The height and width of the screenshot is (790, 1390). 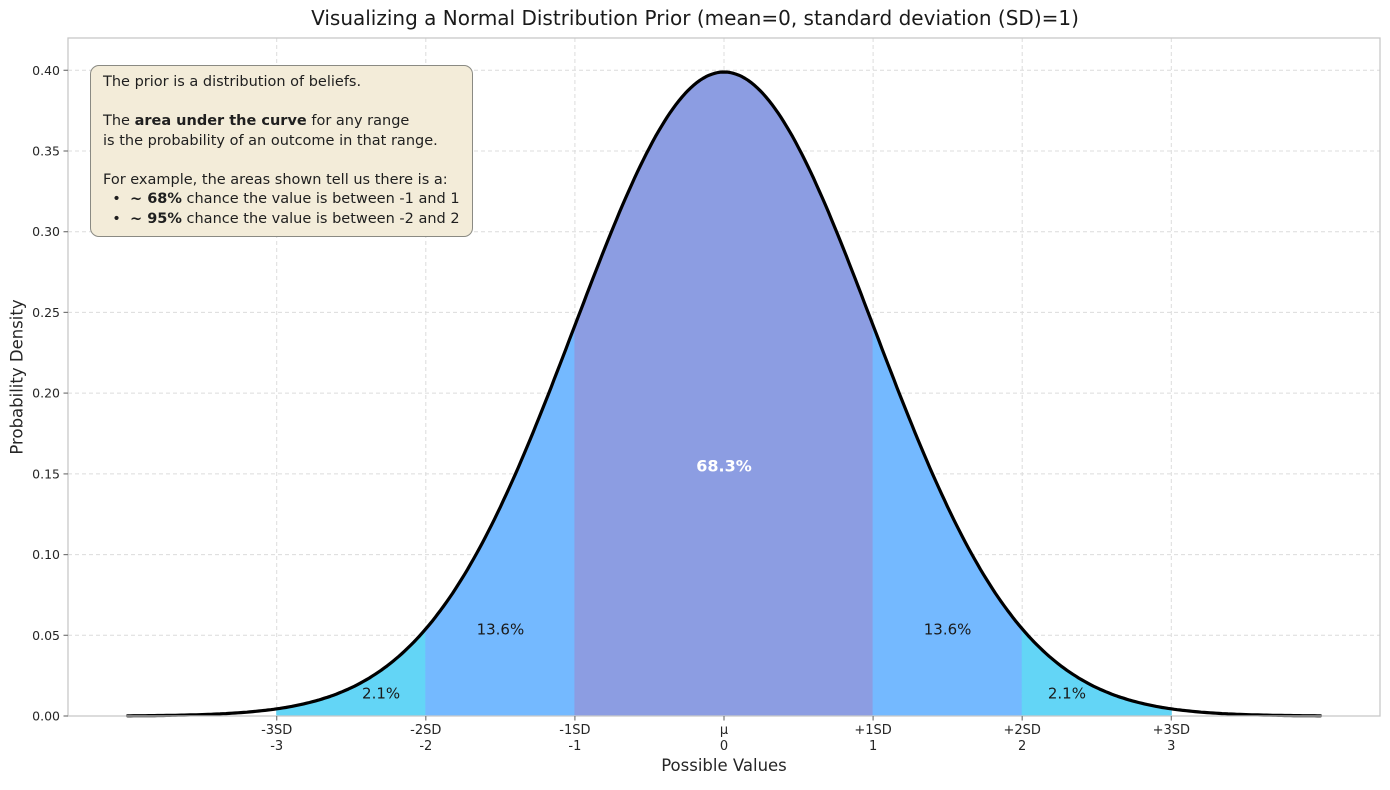 What do you see at coordinates (724, 730) in the screenshot?
I see `x-tick-sd-label: μ` at bounding box center [724, 730].